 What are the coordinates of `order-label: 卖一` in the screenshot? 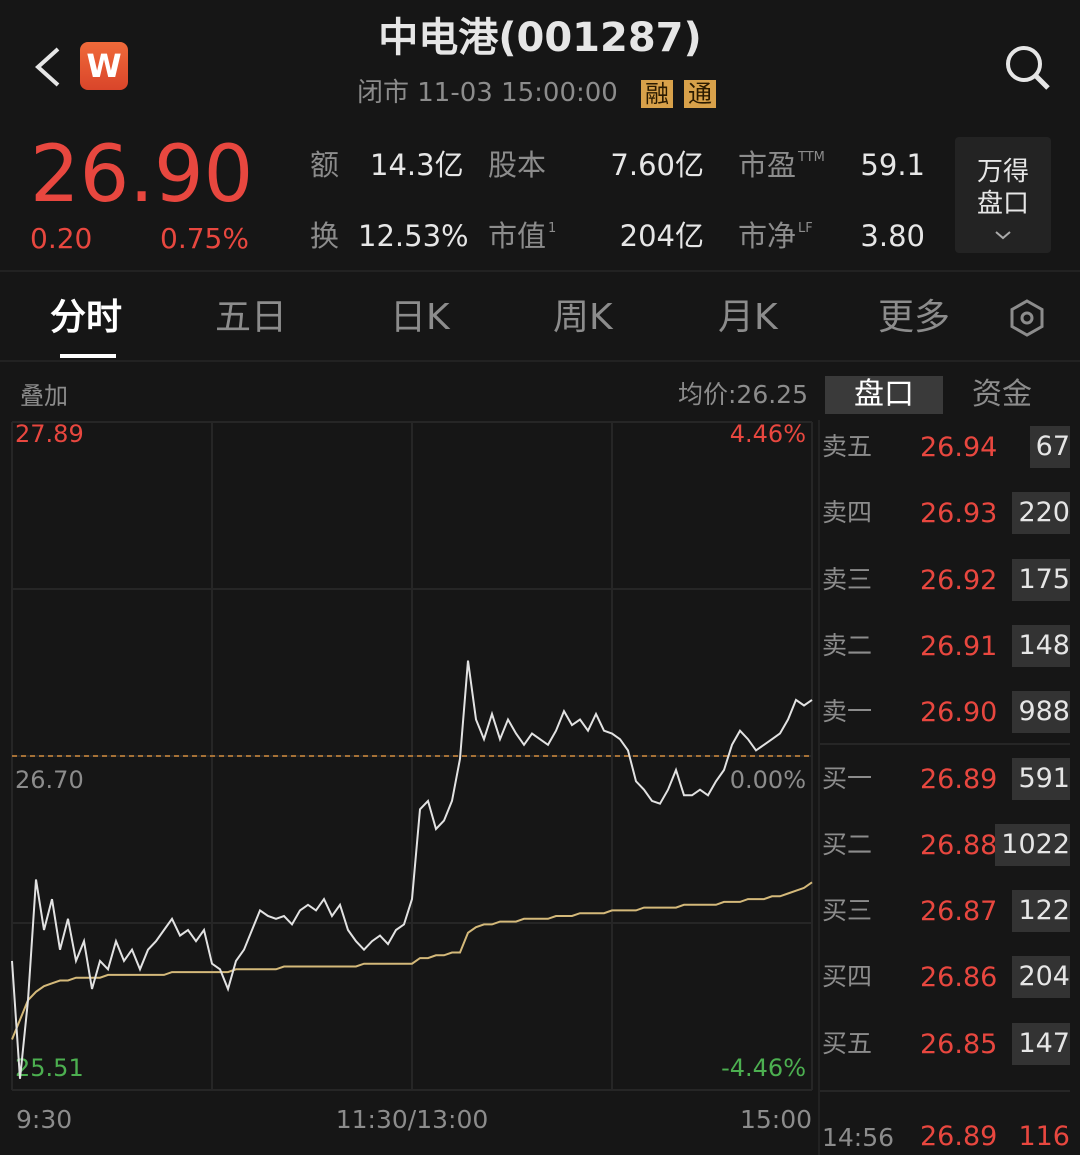 It's located at (847, 712).